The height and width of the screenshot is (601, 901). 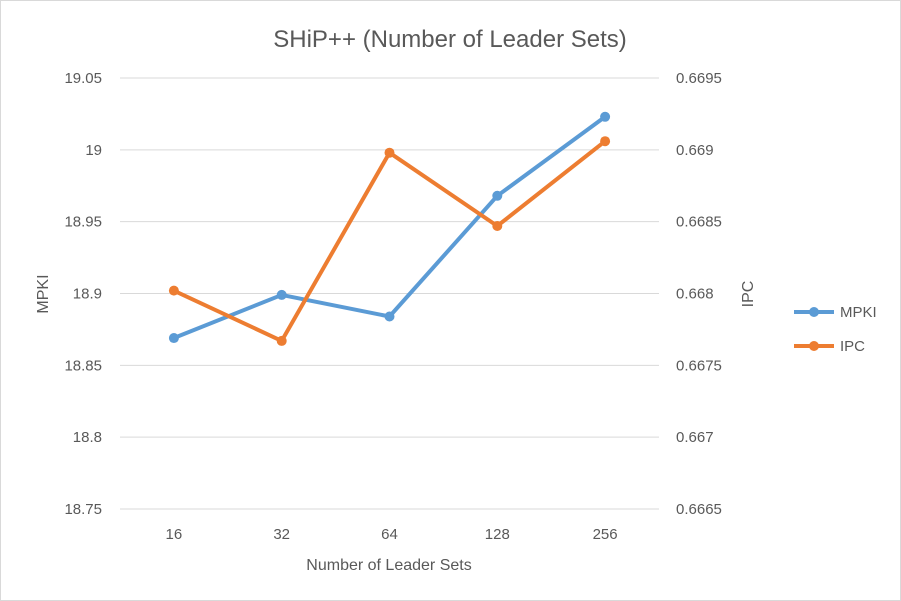 I want to click on y-tick-label: 18.75, so click(x=83, y=509).